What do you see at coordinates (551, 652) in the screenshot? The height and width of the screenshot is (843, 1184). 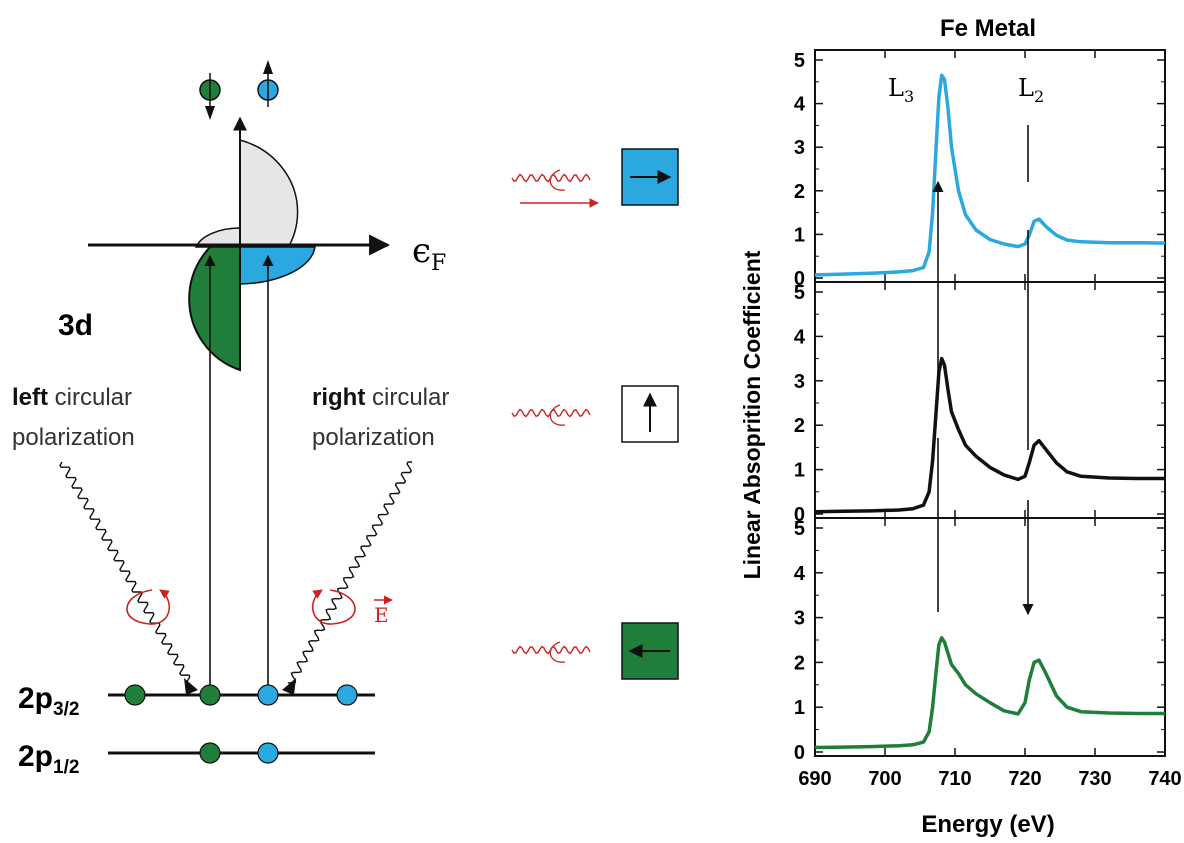 I see `photon-icon-bottom` at bounding box center [551, 652].